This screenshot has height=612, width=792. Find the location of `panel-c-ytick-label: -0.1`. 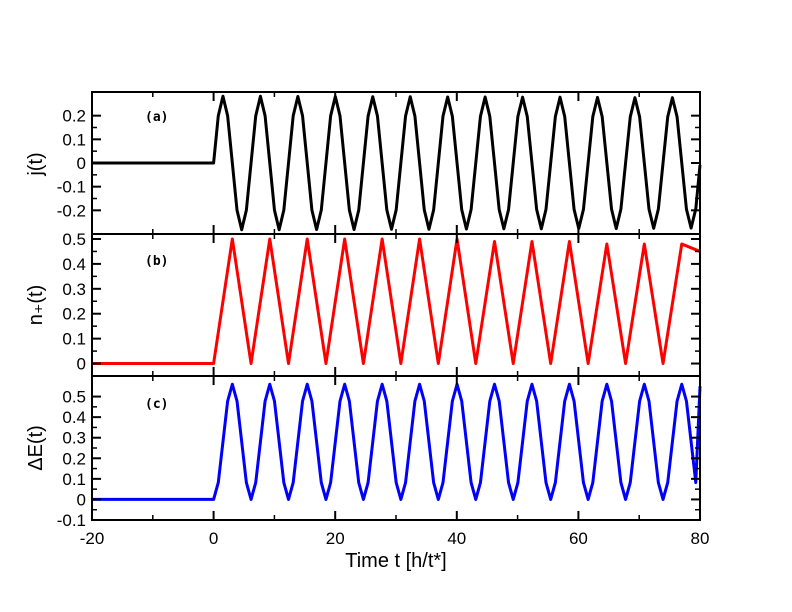

panel-c-ytick-label: -0.1 is located at coordinates (71, 520).